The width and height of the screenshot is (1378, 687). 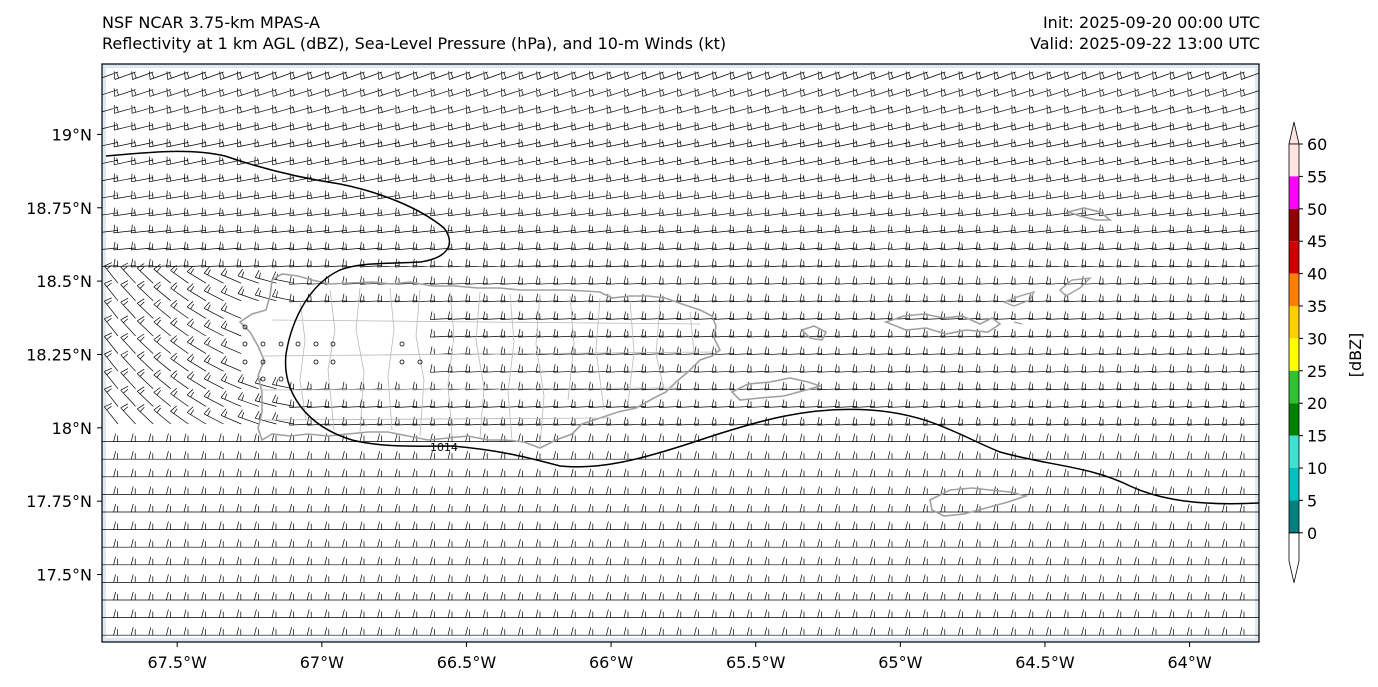 What do you see at coordinates (211, 22) in the screenshot?
I see `title-model: NSF NCAR 3.75-km MPAS-A` at bounding box center [211, 22].